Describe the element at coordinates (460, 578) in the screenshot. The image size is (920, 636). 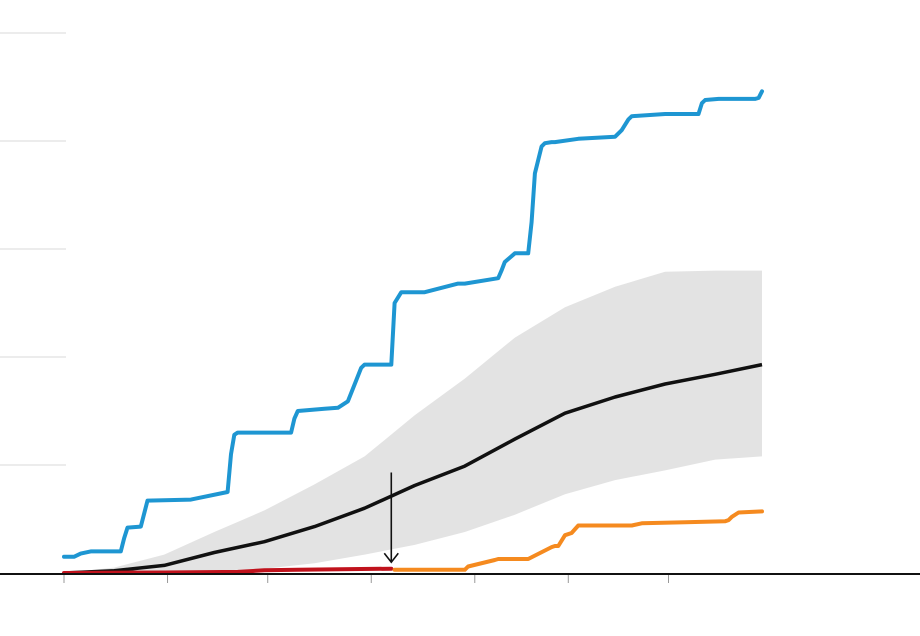
I see `x-axis` at that location.